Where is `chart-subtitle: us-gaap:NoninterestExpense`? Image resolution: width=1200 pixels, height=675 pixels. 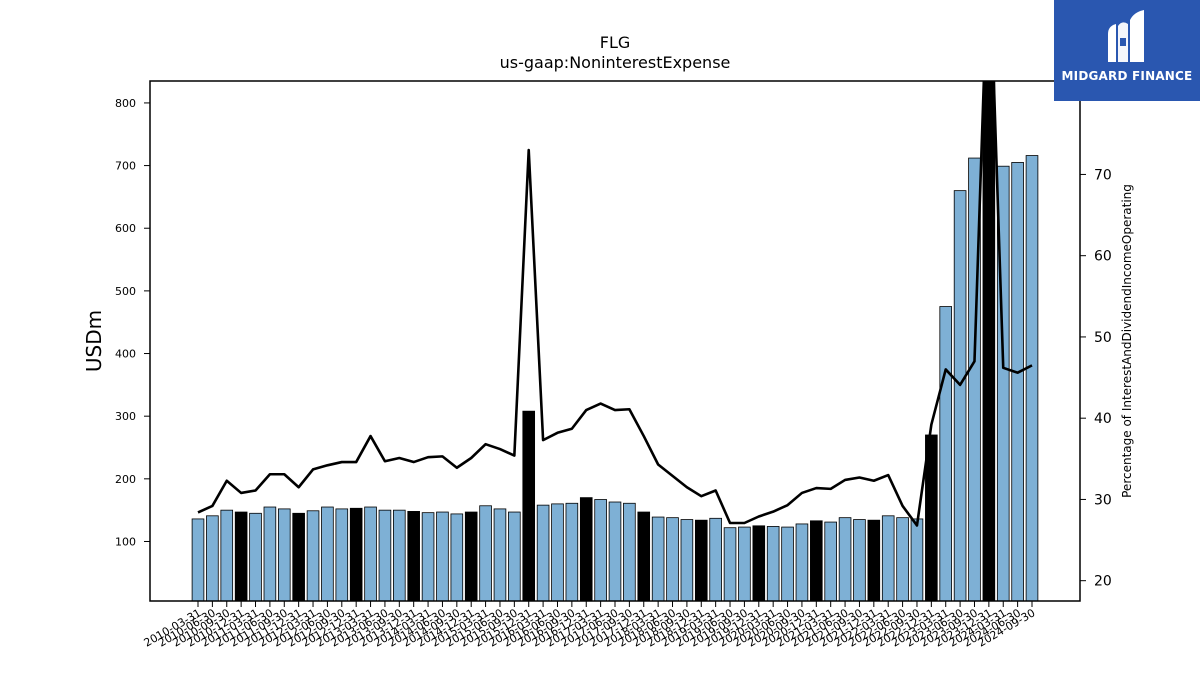
chart-subtitle: us-gaap:NoninterestExpense is located at coordinates (615, 62).